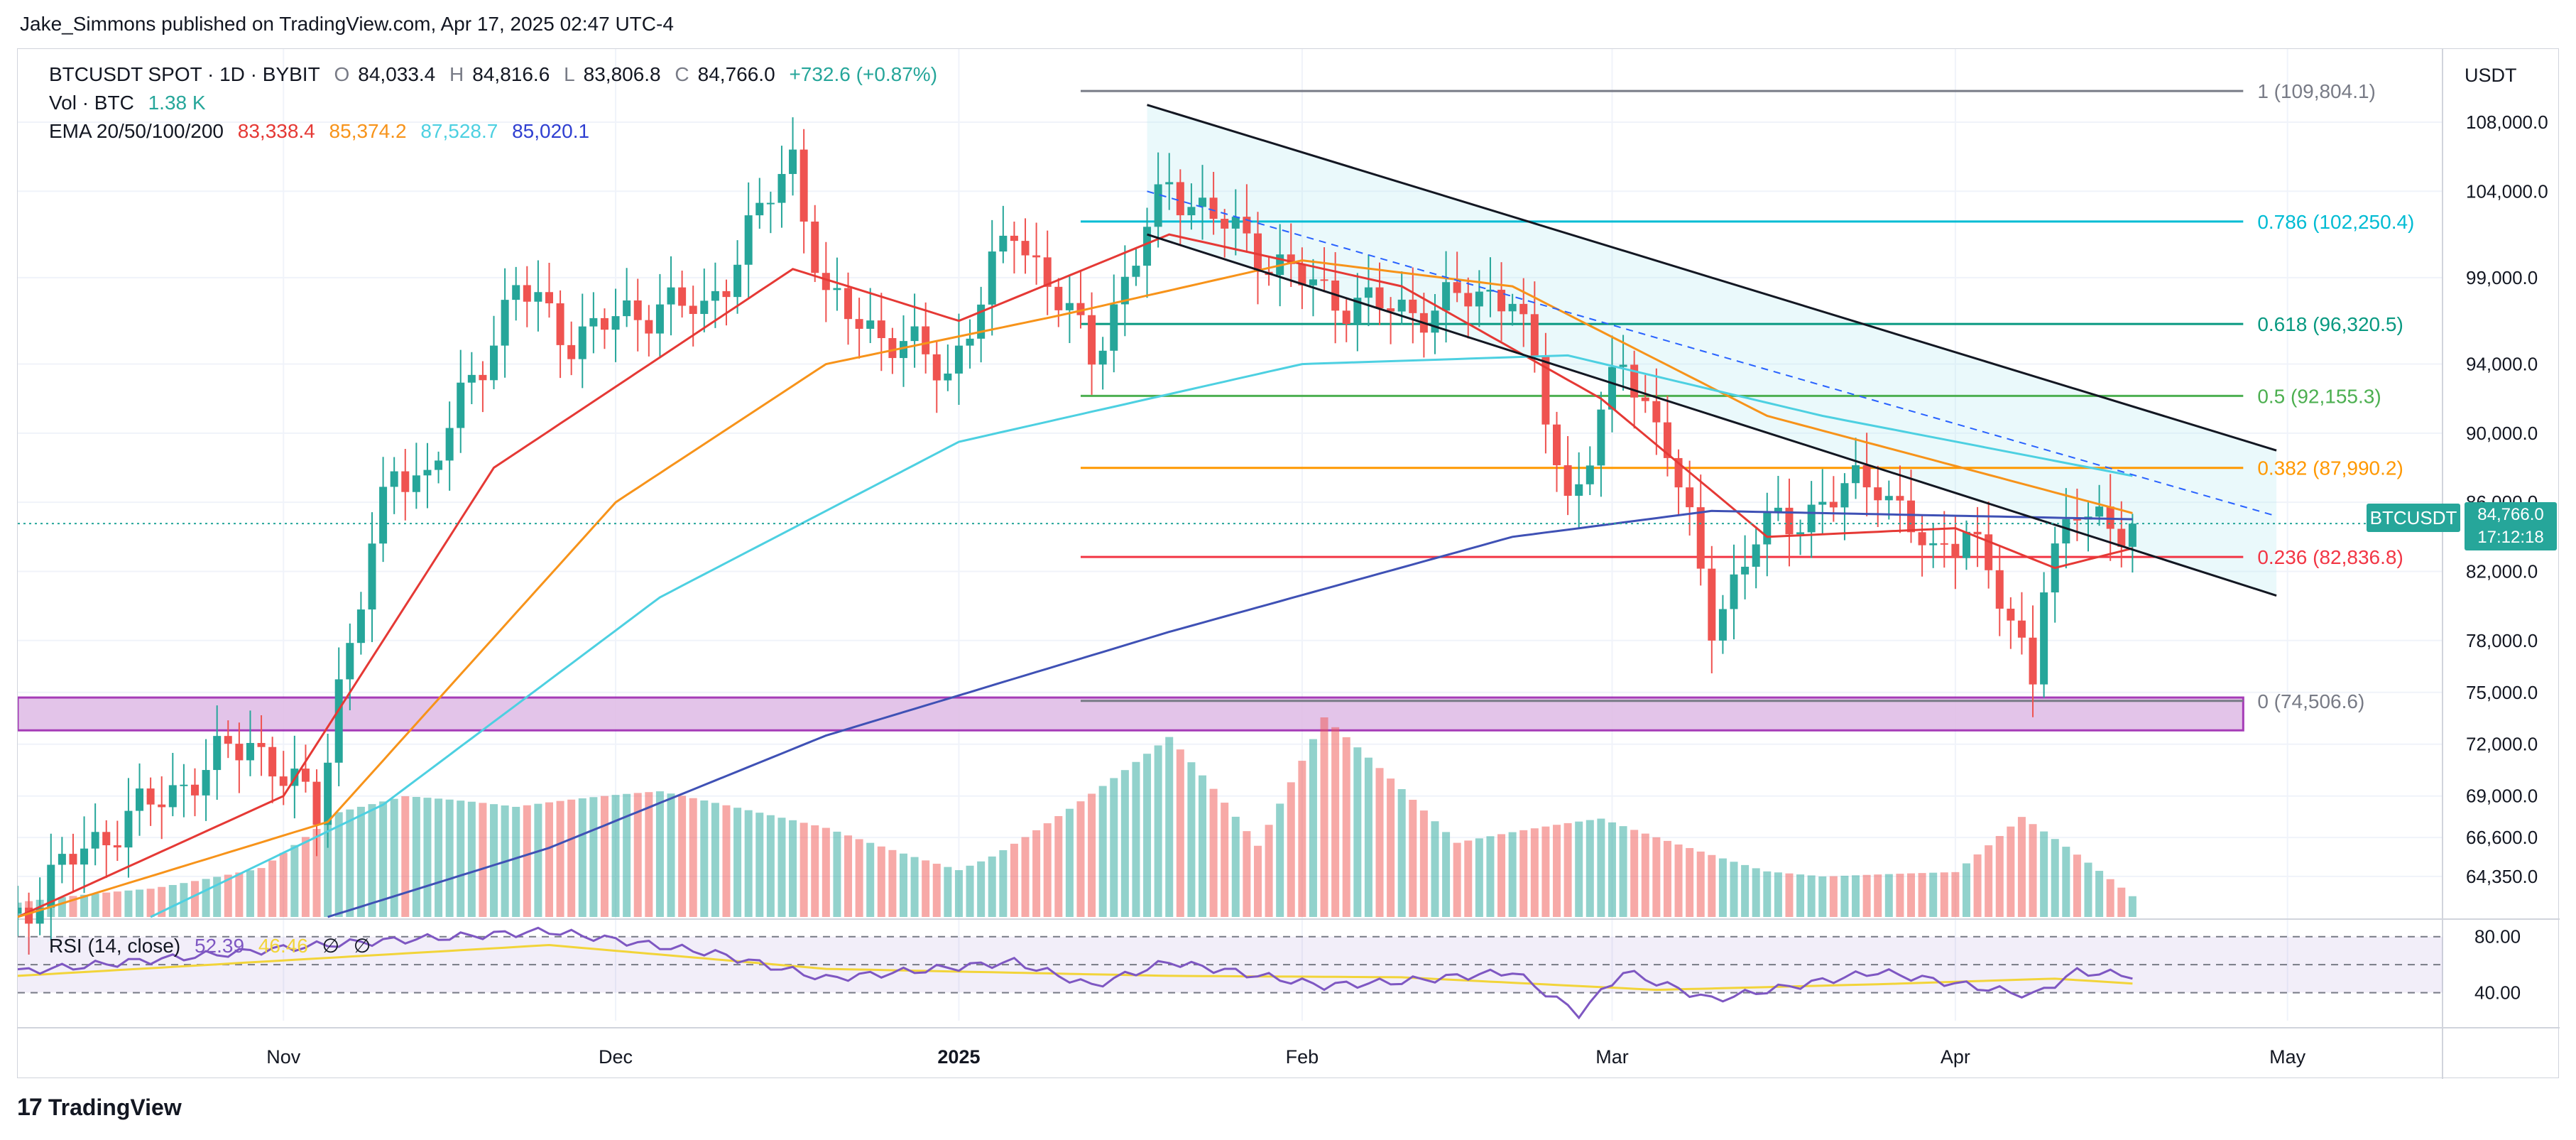 This screenshot has width=2576, height=1140. What do you see at coordinates (136, 131) in the screenshot?
I see `legend-ema-label: EMA 20/50/100/200` at bounding box center [136, 131].